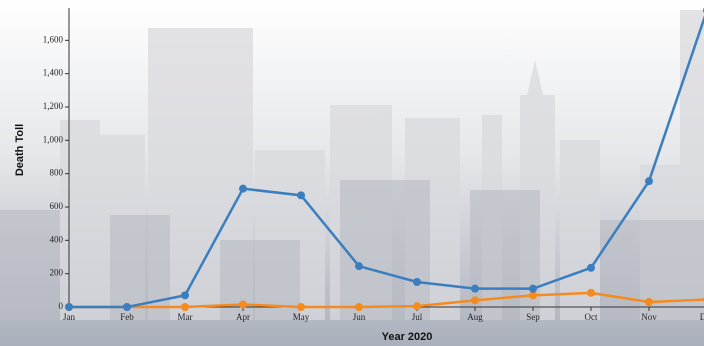  Describe the element at coordinates (533, 317) in the screenshot. I see `x-tick-label: Sep` at that location.